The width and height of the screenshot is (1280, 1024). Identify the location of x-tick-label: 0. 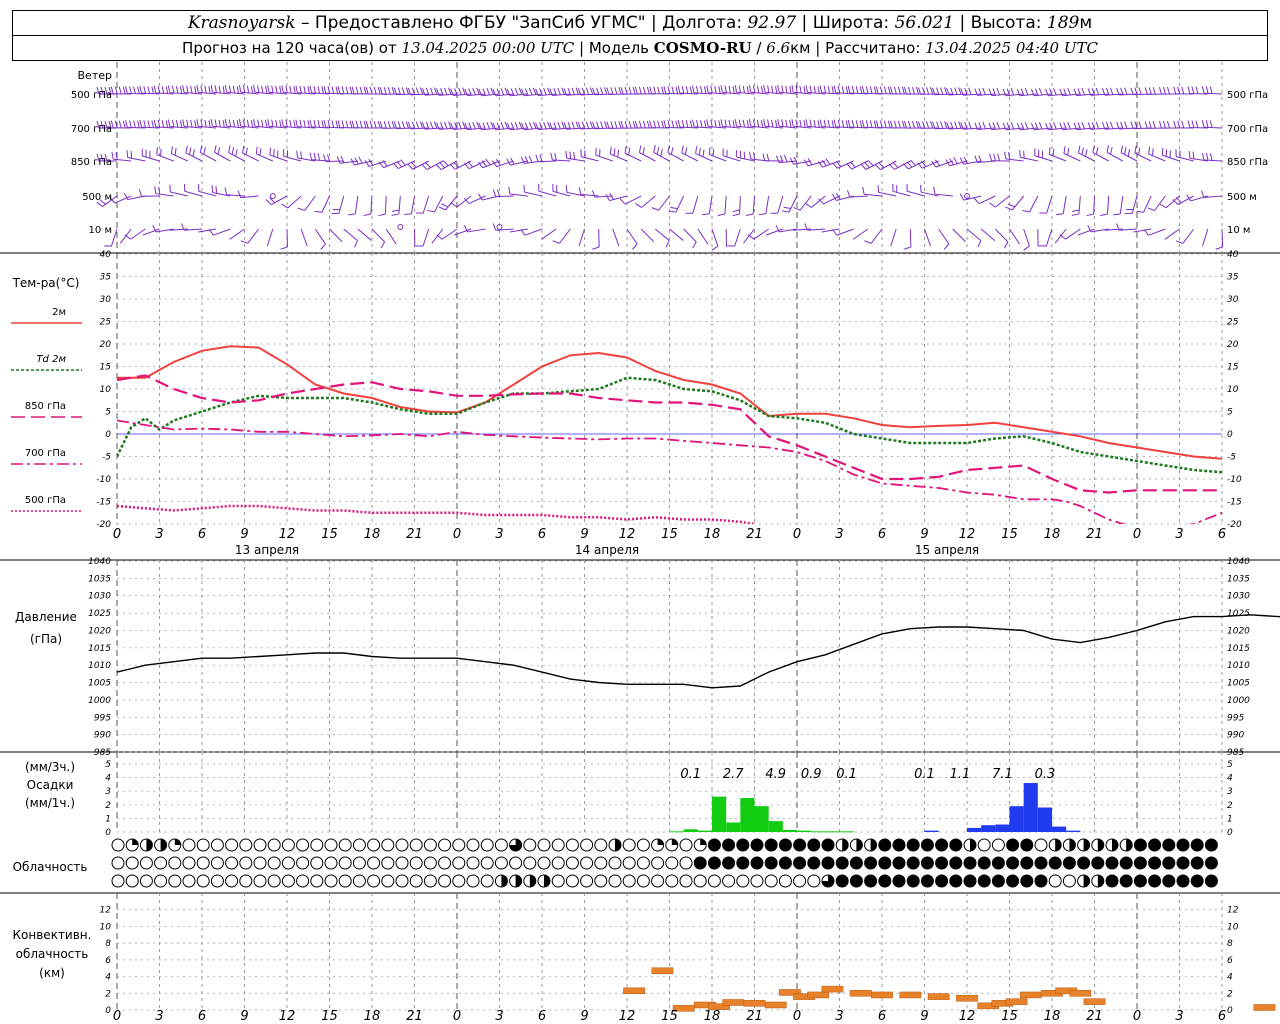
(117, 1016).